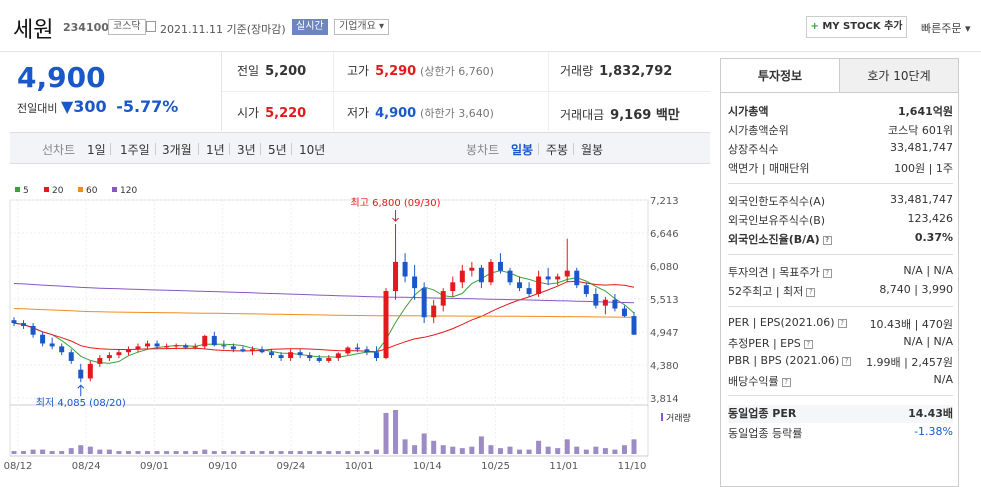 The height and width of the screenshot is (487, 981). What do you see at coordinates (632, 466) in the screenshot?
I see `x-tick-label: 11/10` at bounding box center [632, 466].